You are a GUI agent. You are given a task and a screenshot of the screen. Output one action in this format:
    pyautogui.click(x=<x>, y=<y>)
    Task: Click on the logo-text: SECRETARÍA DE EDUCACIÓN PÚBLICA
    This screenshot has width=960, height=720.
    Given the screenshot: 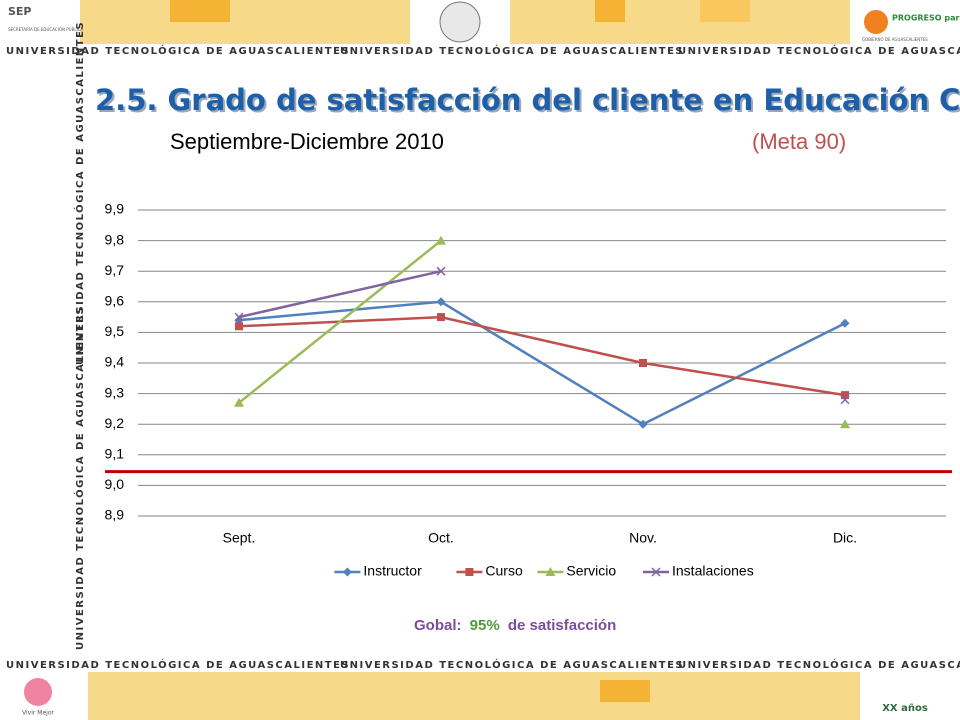 What is the action you would take?
    pyautogui.click(x=46, y=29)
    